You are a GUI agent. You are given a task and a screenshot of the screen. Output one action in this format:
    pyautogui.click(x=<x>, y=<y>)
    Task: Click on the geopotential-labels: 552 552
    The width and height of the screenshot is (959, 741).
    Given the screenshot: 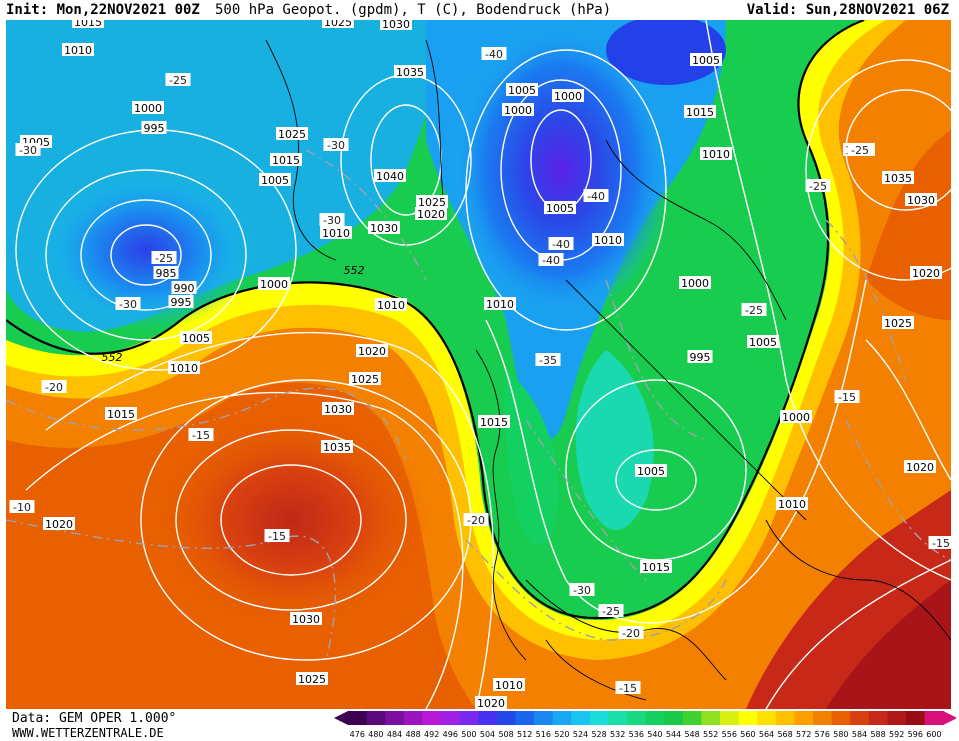 What is the action you would take?
    pyautogui.click(x=233, y=314)
    